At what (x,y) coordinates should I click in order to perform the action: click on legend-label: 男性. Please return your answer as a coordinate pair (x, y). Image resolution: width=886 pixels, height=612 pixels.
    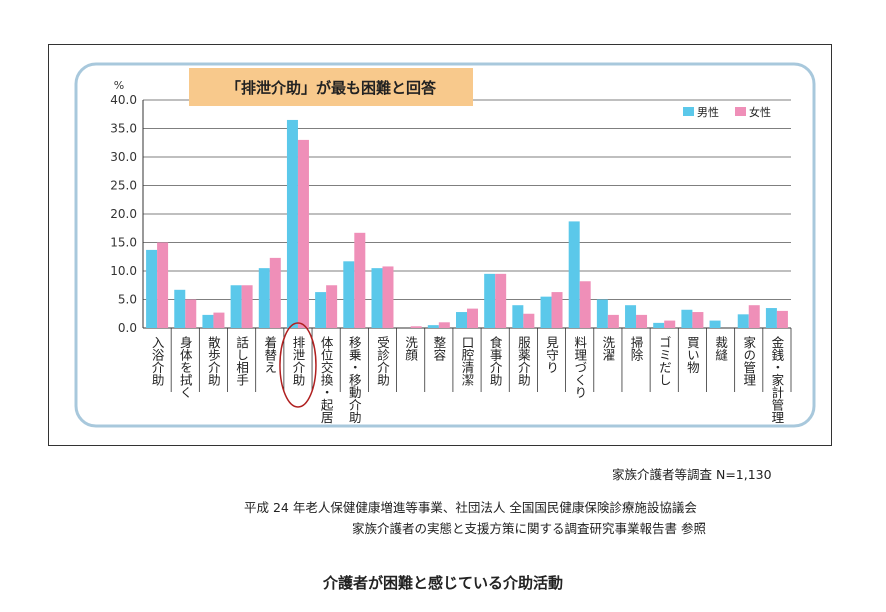
    Looking at the image, I should click on (708, 112).